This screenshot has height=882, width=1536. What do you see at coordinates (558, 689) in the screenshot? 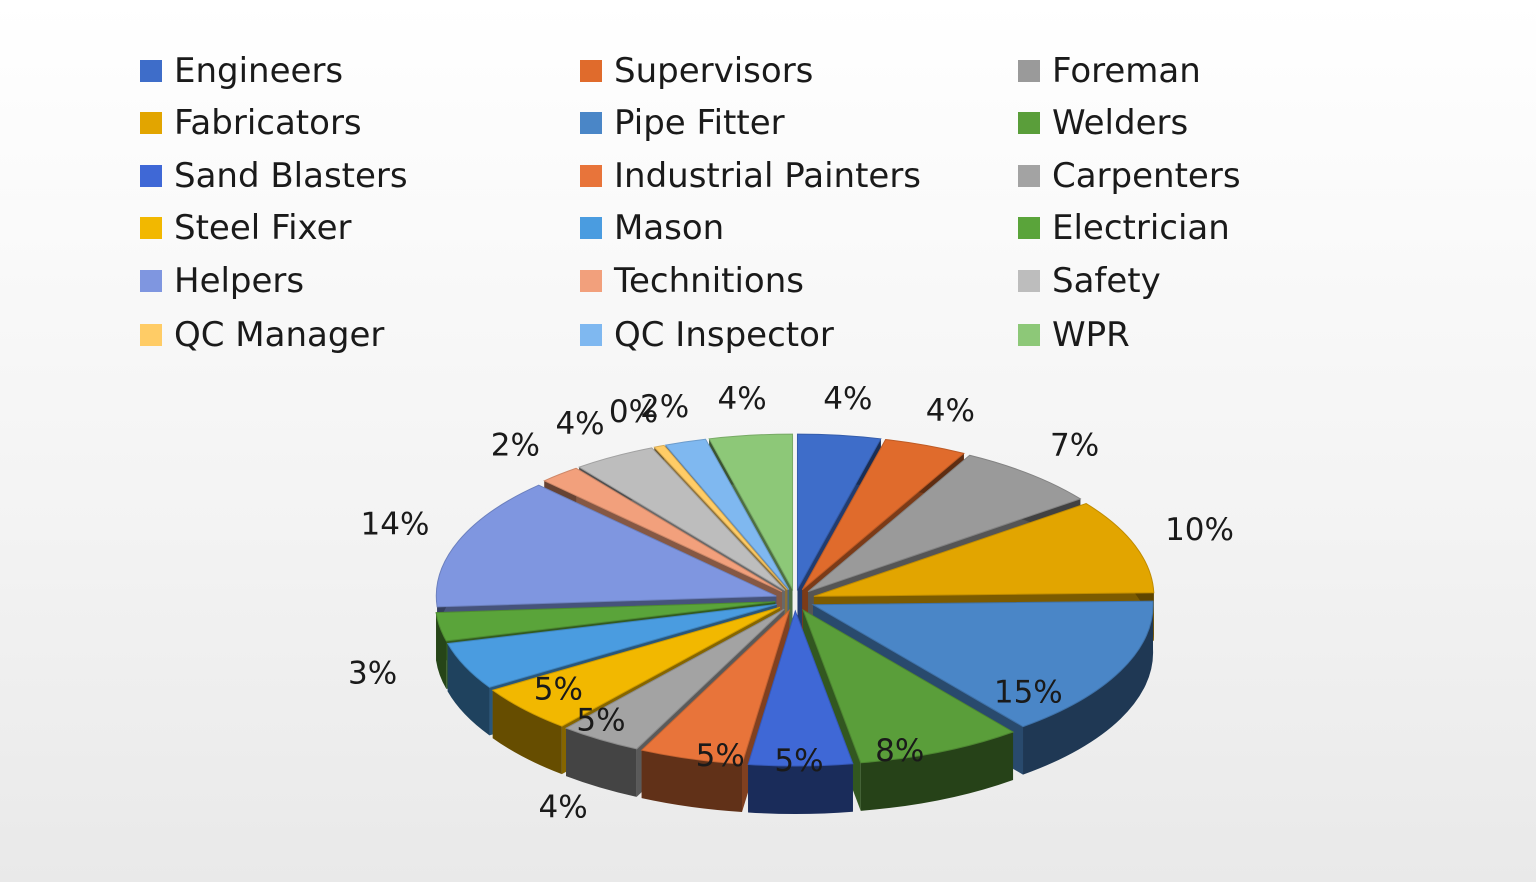
I see `data-label-mason: 5%` at bounding box center [558, 689].